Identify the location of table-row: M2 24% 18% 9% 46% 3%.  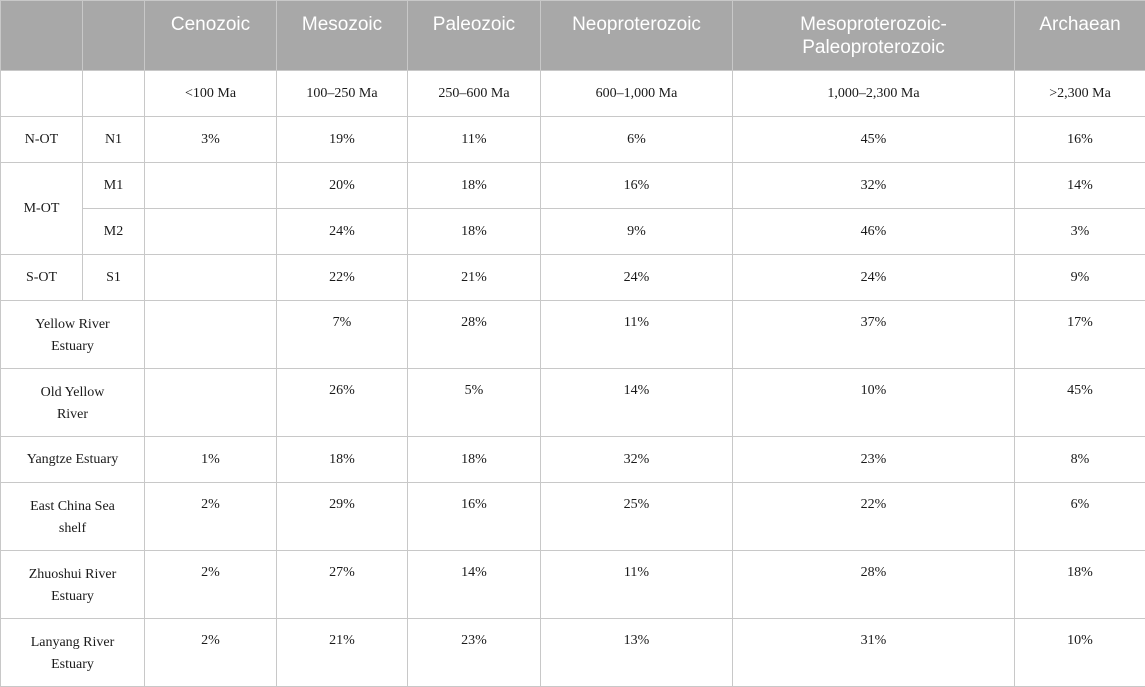
(573, 232).